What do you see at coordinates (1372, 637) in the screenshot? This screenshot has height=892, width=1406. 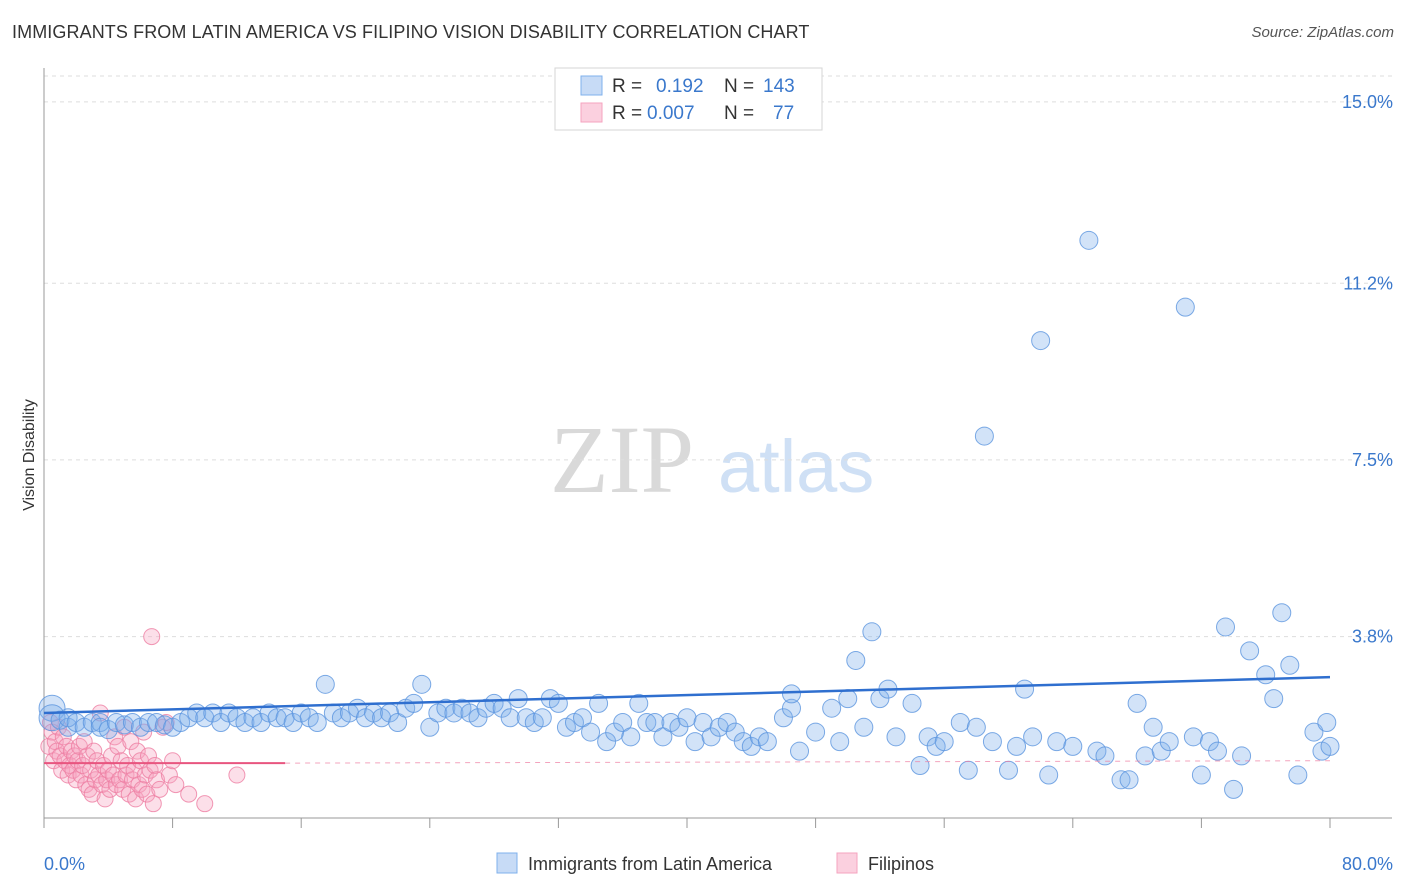 I see `y-tick-label: 3.8%` at bounding box center [1372, 637].